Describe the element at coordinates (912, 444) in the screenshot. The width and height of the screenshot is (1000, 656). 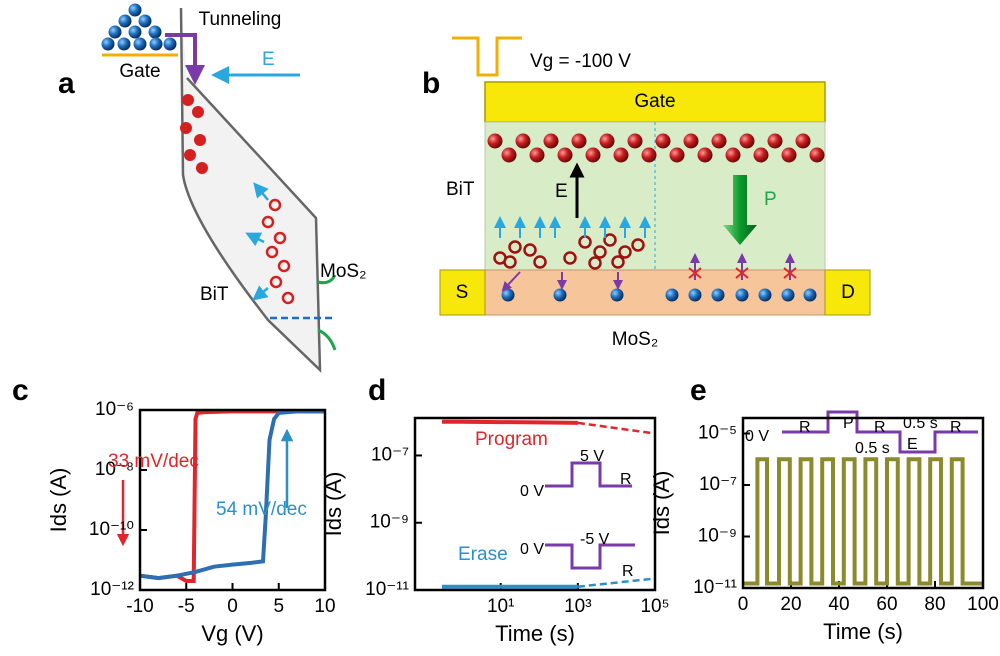
I see `annotation: E` at that location.